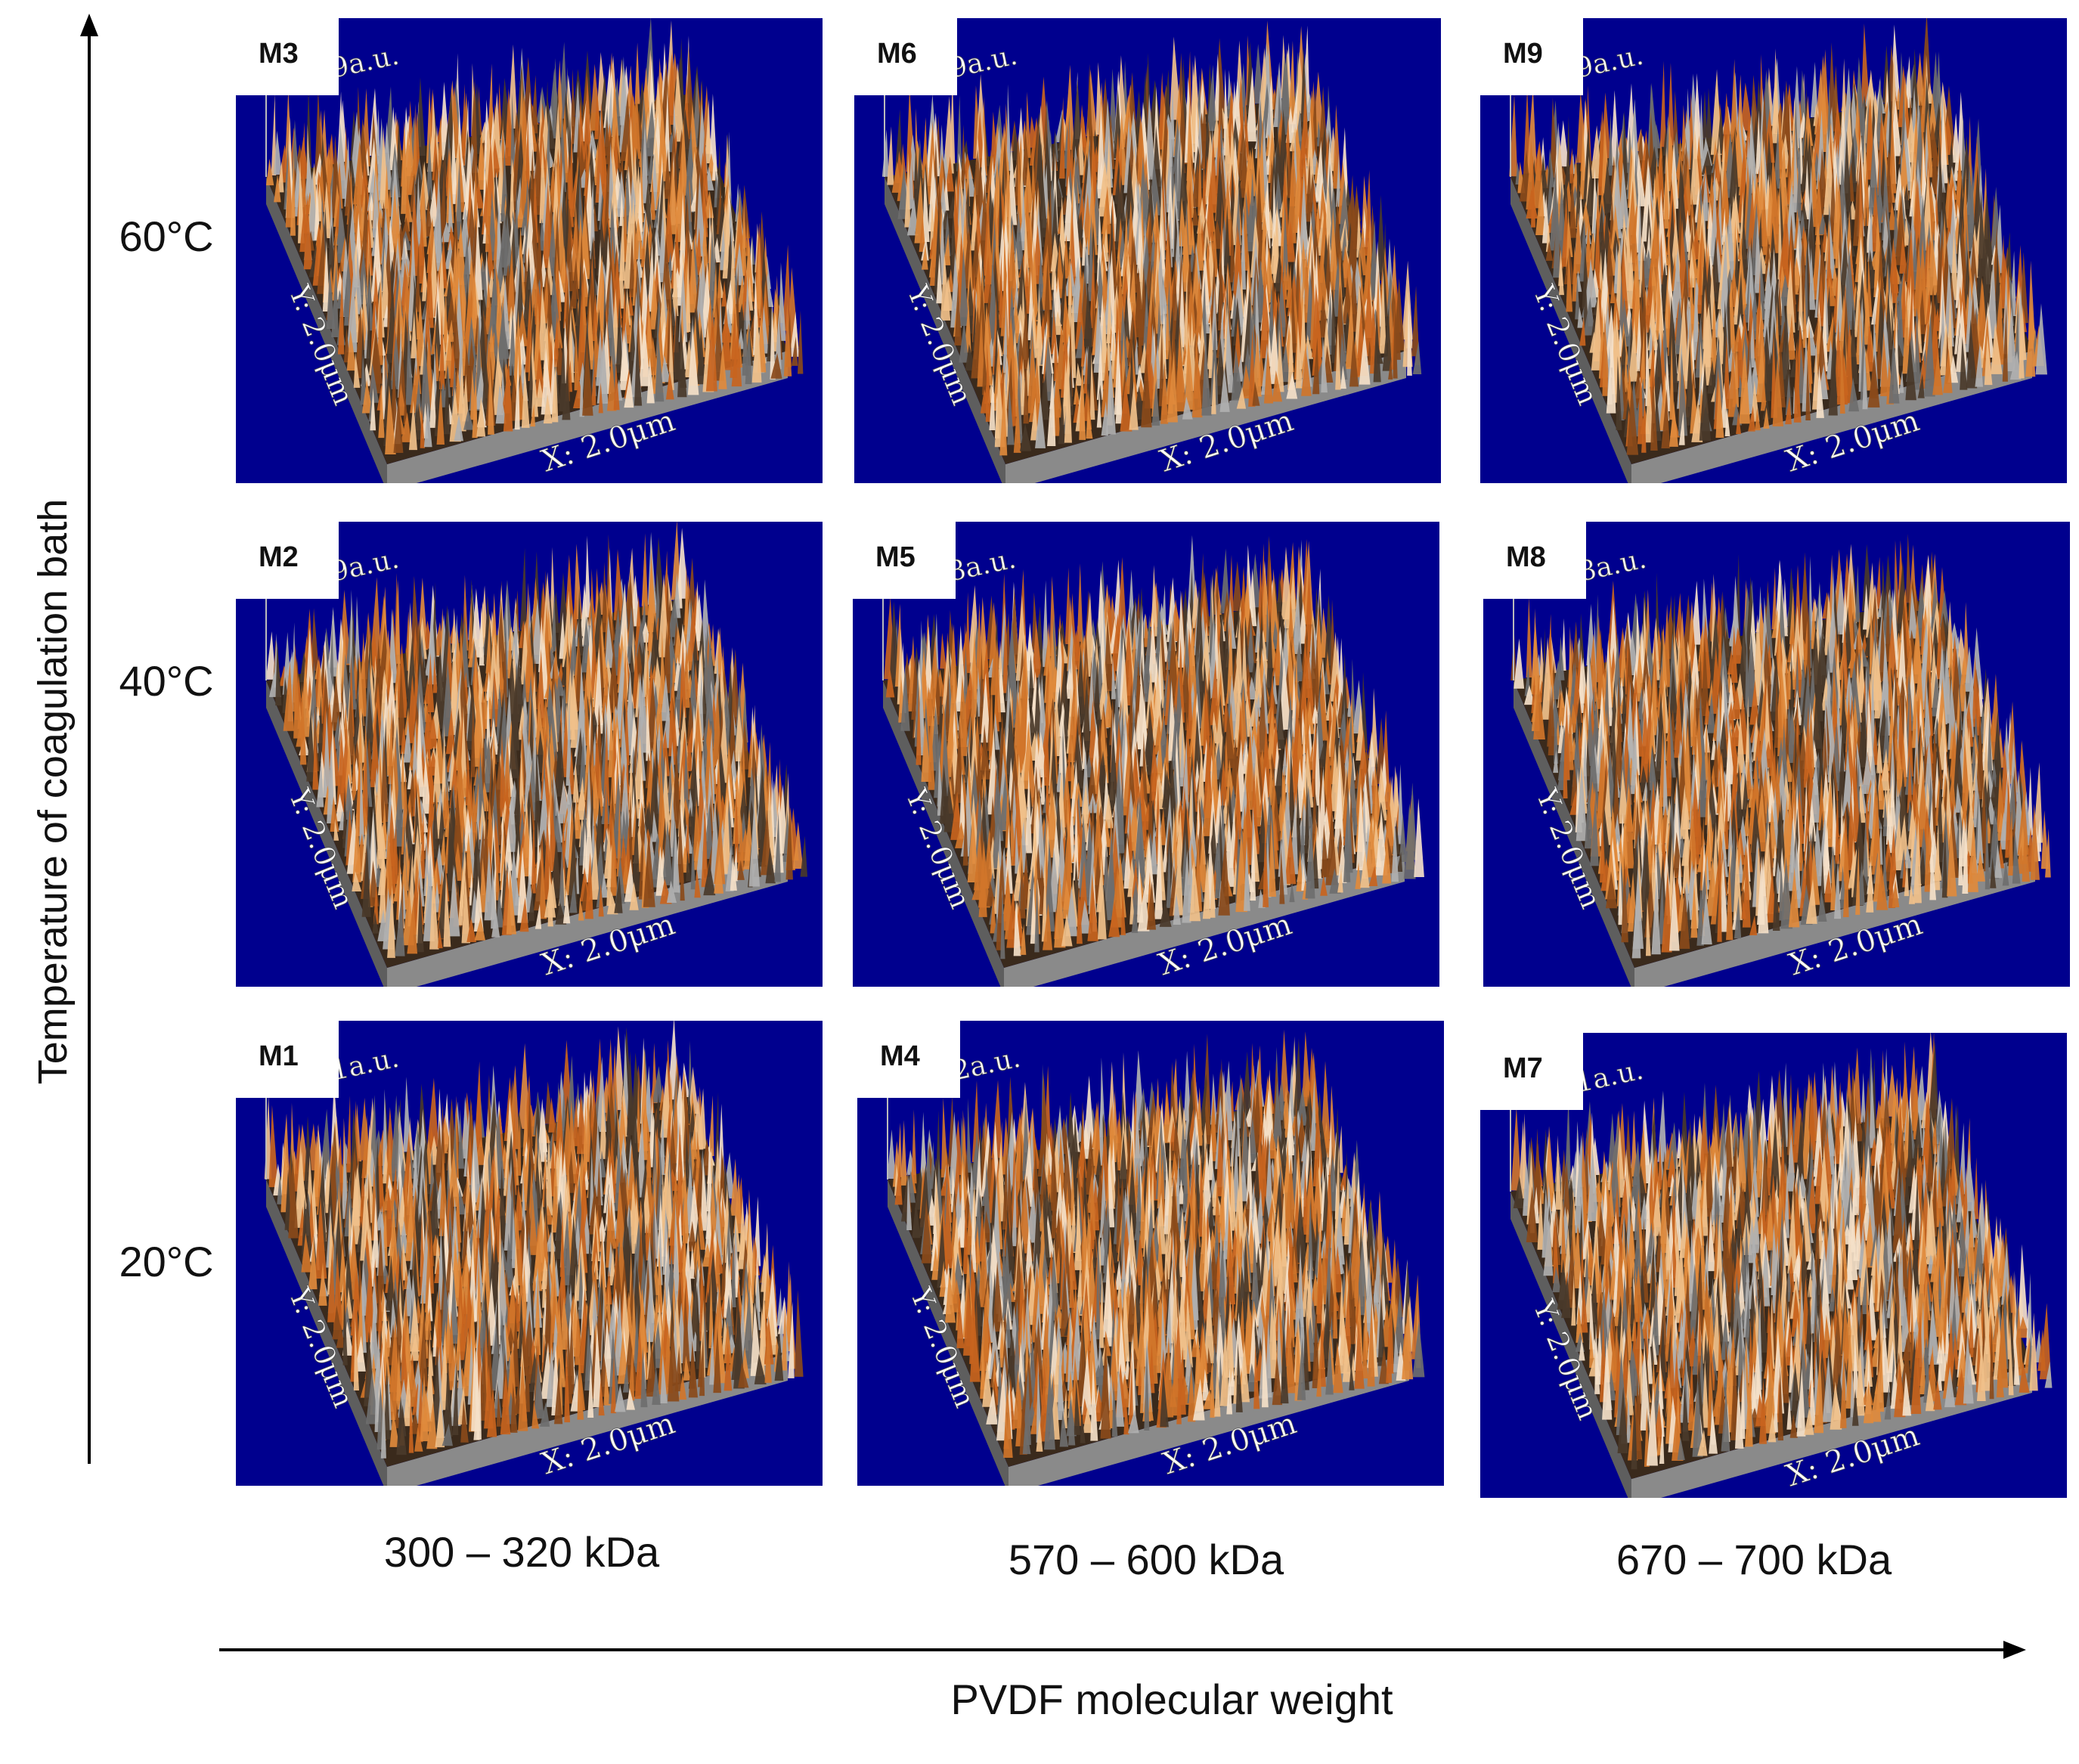 Image resolution: width=2079 pixels, height=1764 pixels. Describe the element at coordinates (166, 681) in the screenshot. I see `temperature-label-40: 40°C` at that location.